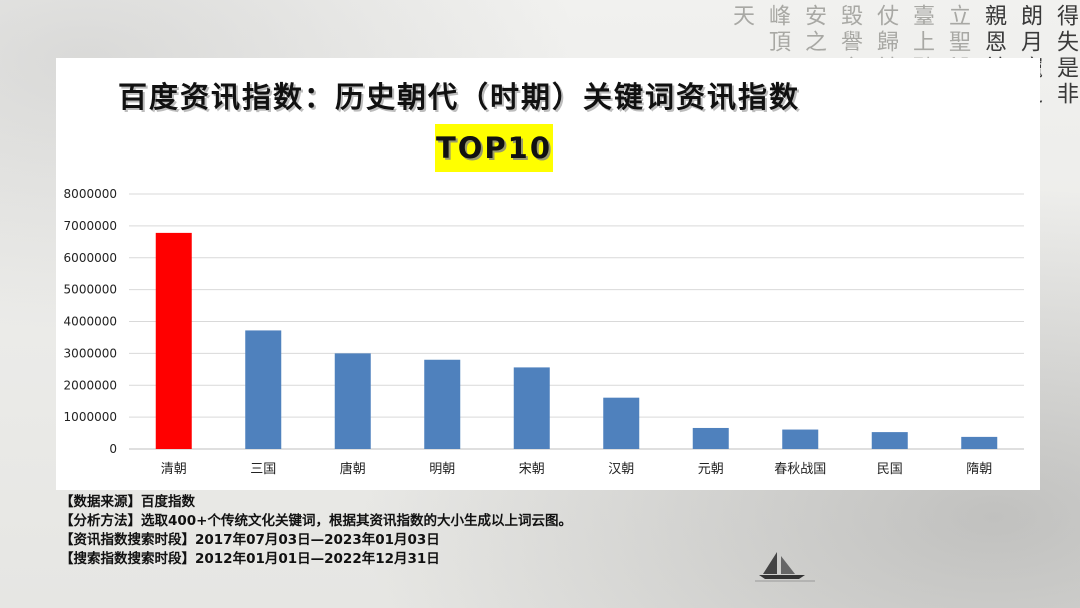 Image resolution: width=1080 pixels, height=608 pixels. Describe the element at coordinates (494, 148) in the screenshot. I see `chart-subtitle-badge: TOP10` at that location.